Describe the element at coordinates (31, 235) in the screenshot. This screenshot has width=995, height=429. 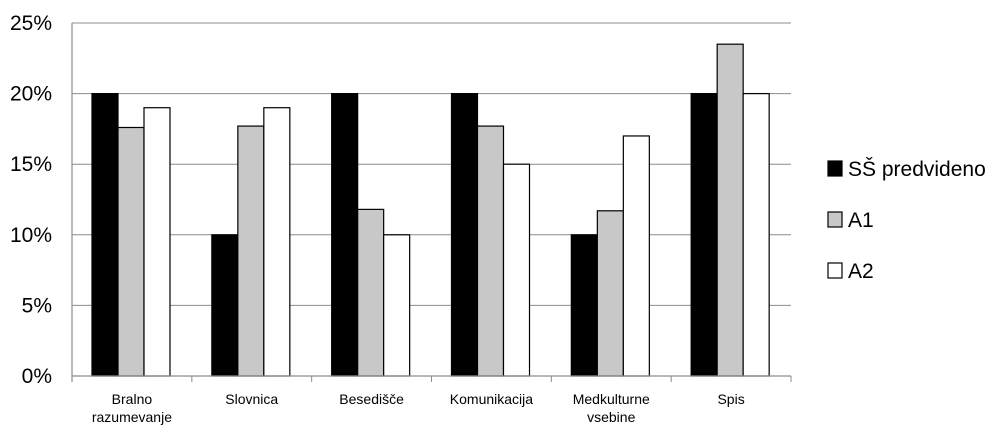
I see `y-tick-label: 10%` at that location.